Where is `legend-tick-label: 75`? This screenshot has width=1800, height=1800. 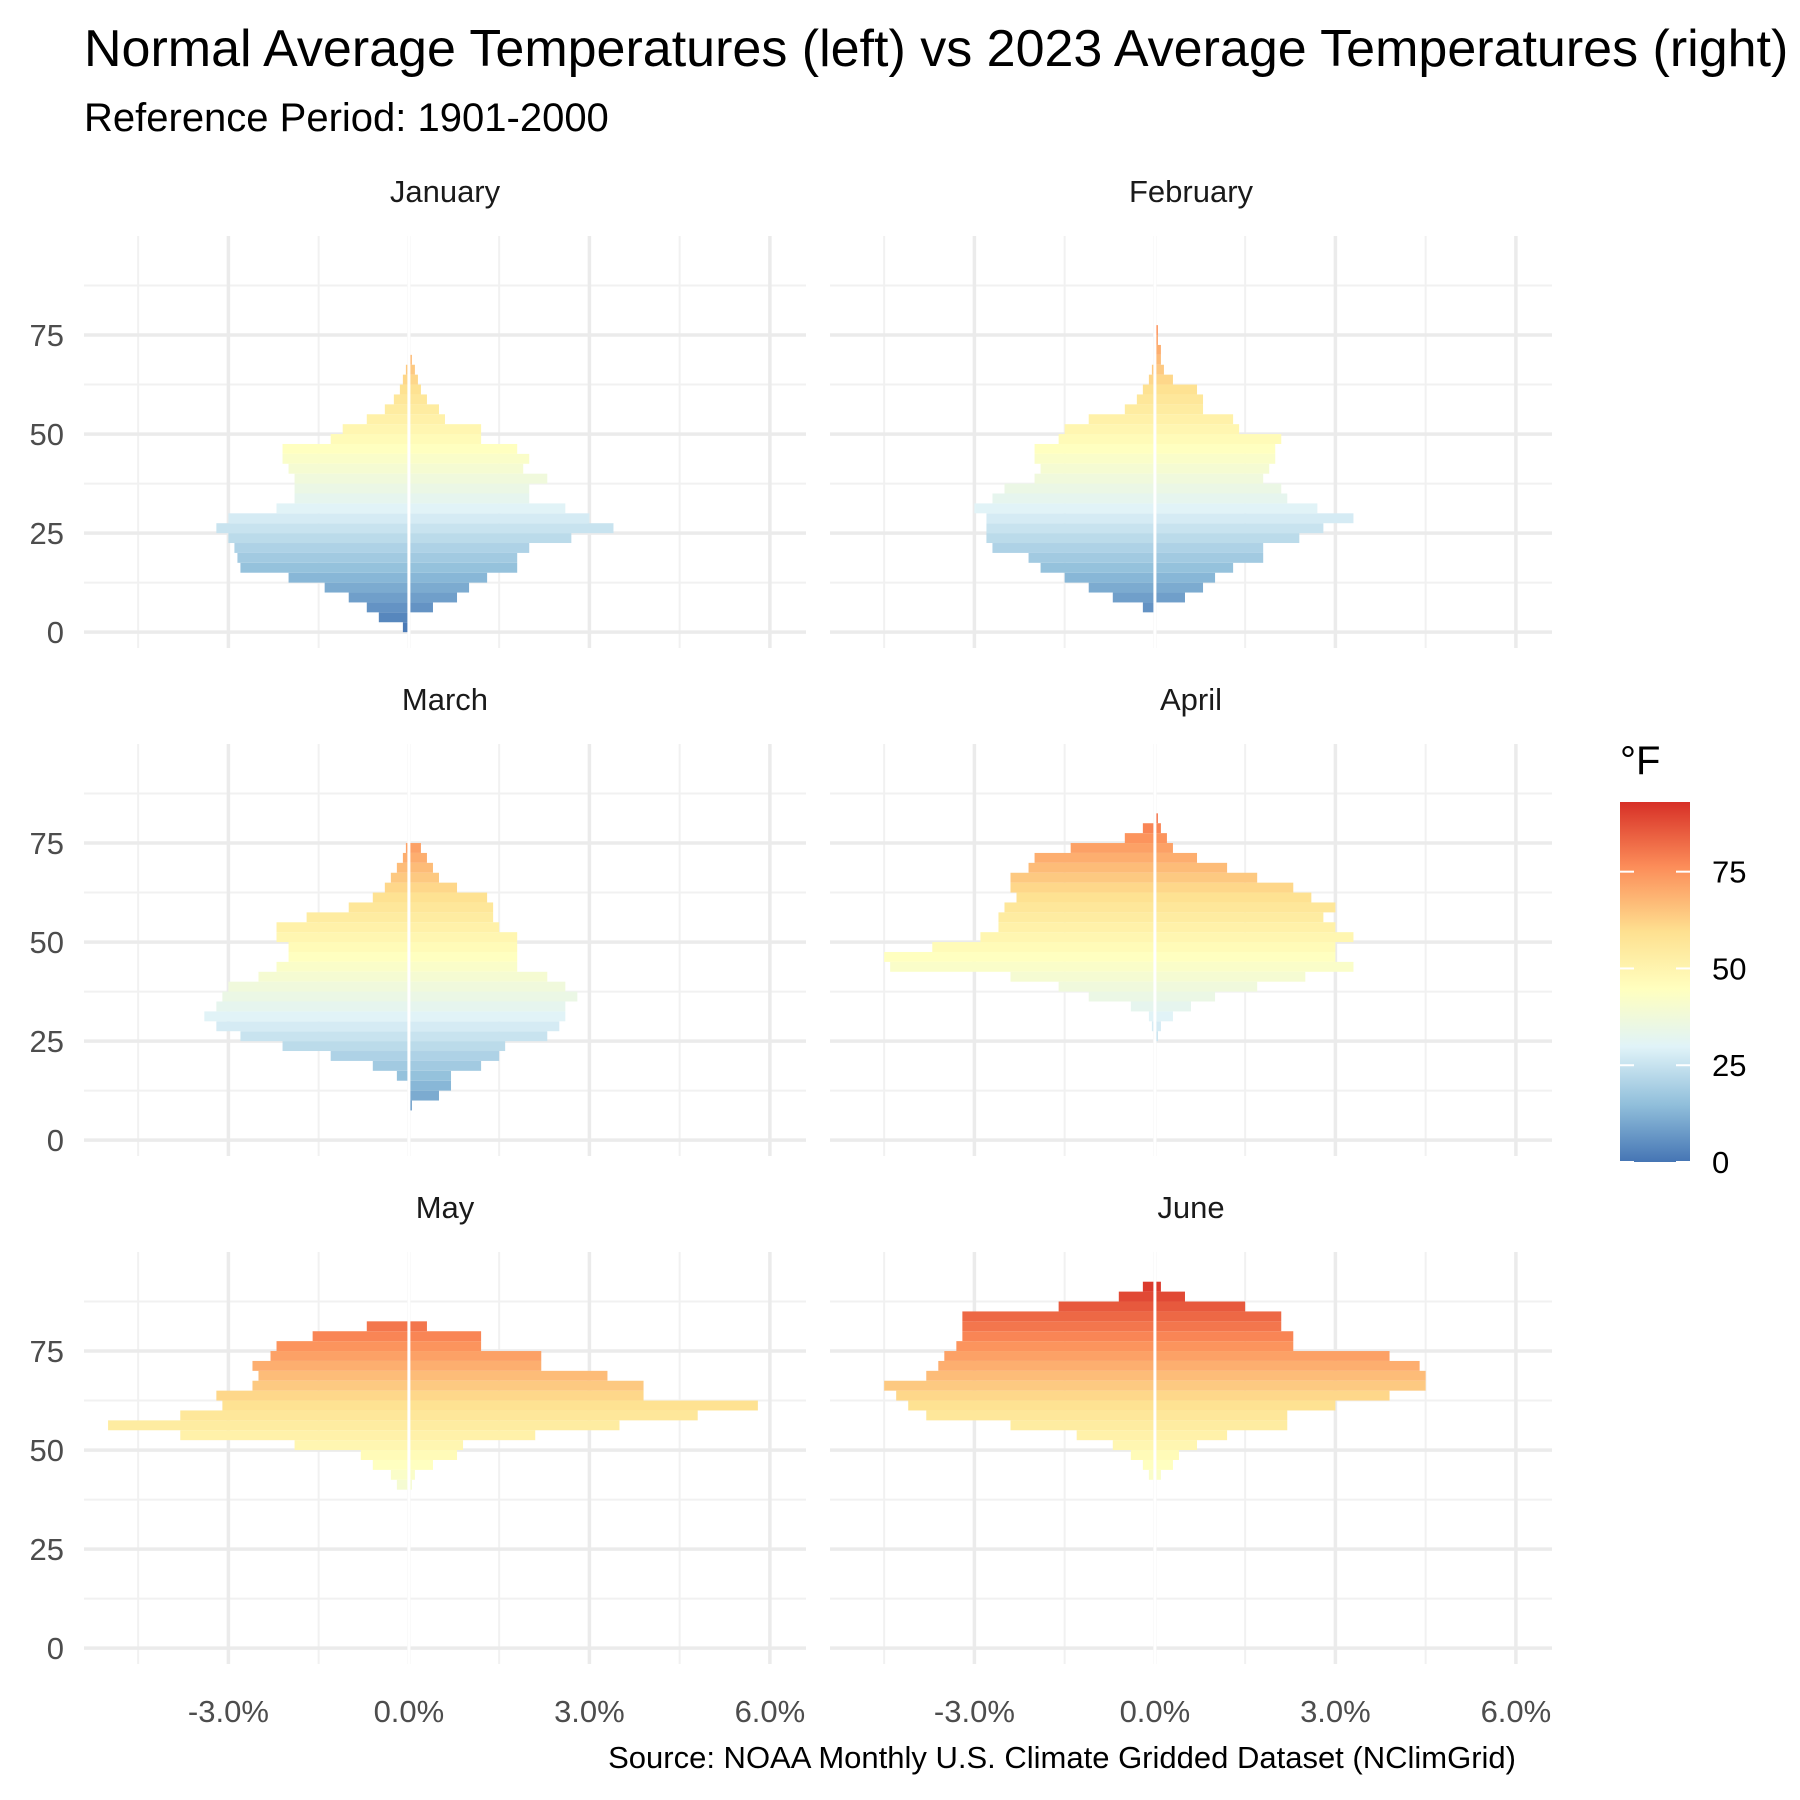 legend-tick-label: 75 is located at coordinates (1729, 872).